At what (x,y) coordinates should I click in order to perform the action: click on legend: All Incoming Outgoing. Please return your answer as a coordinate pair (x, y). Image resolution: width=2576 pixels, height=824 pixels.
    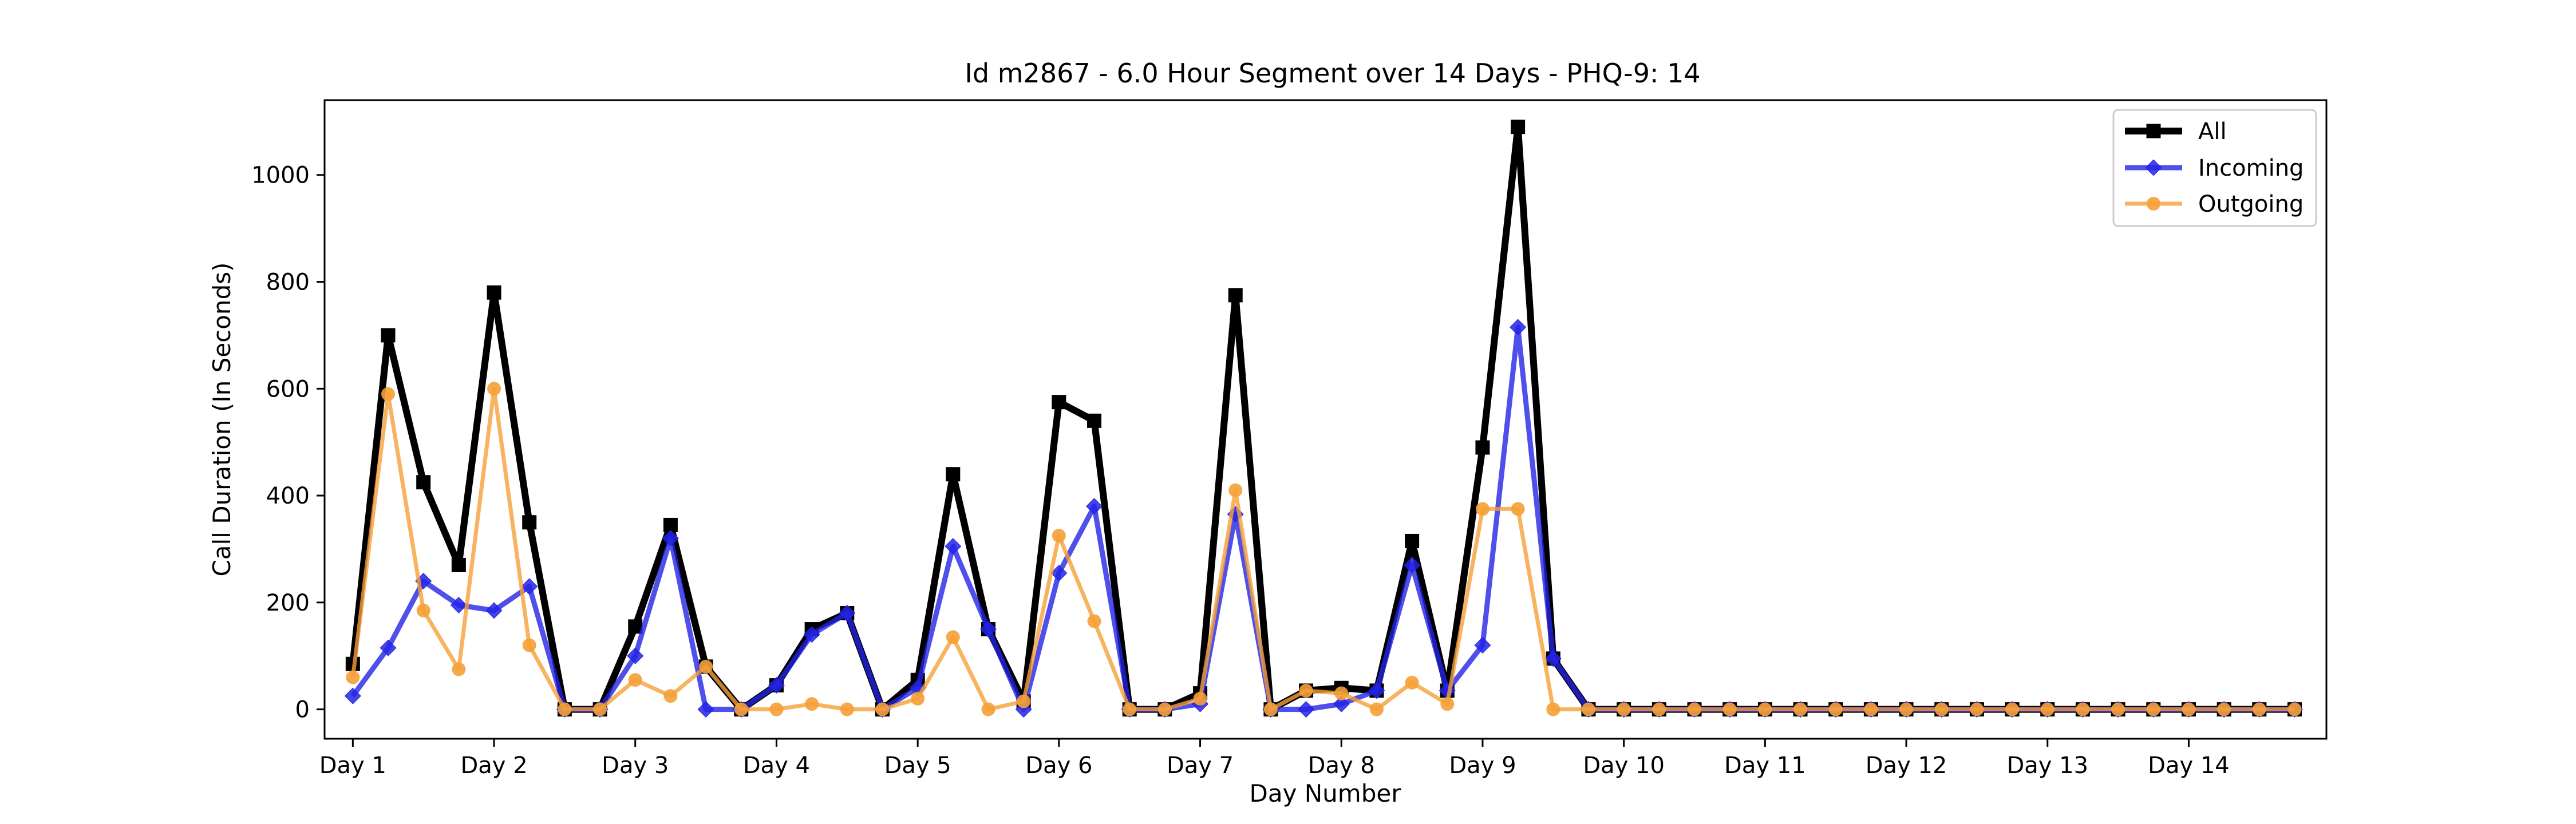
    Looking at the image, I should click on (2214, 168).